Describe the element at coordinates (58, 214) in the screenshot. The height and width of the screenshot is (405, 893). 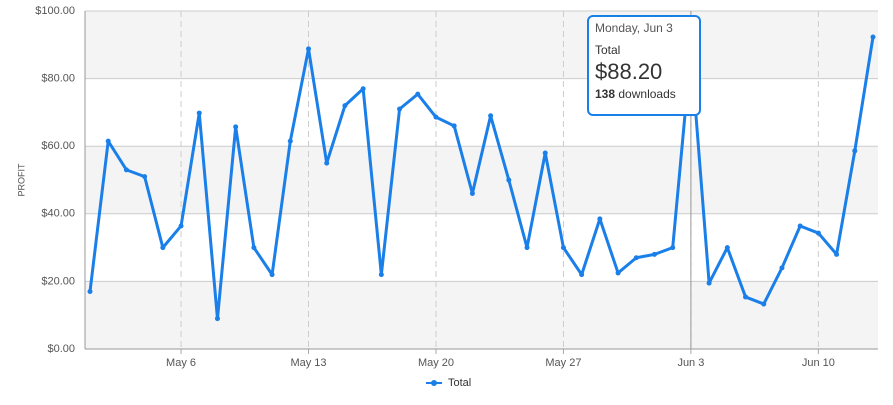
I see `y-tick-label: $40.00` at that location.